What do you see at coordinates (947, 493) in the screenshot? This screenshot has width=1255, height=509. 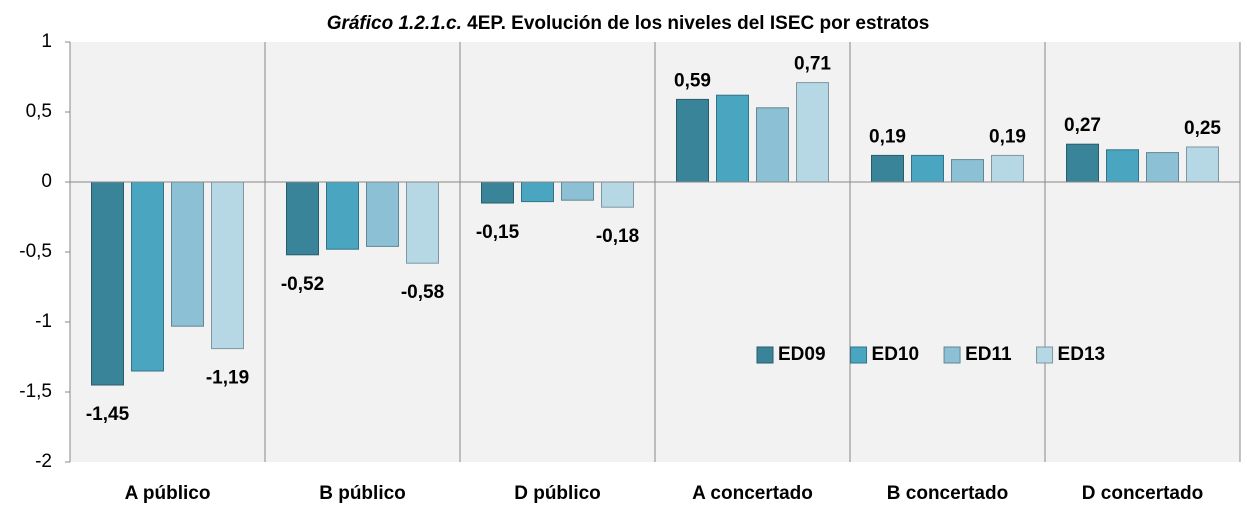 I see `x-tick-label: B concertado` at bounding box center [947, 493].